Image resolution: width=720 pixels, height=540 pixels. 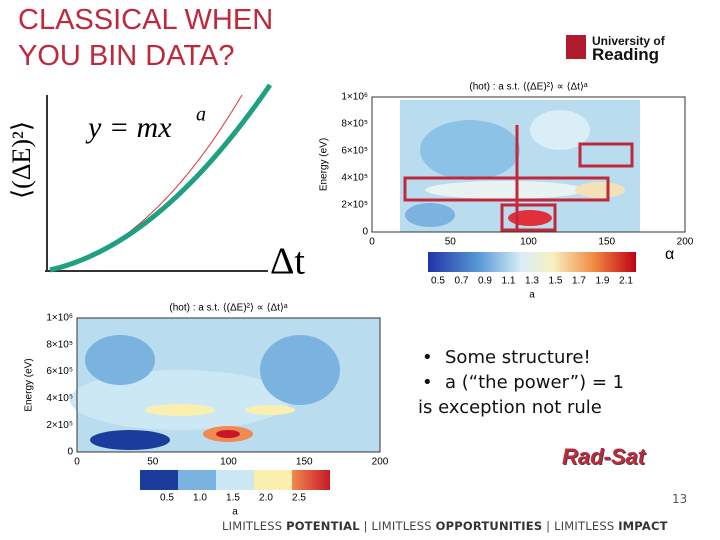 I want to click on colorbar-tick-label: 0.9, so click(x=485, y=281).